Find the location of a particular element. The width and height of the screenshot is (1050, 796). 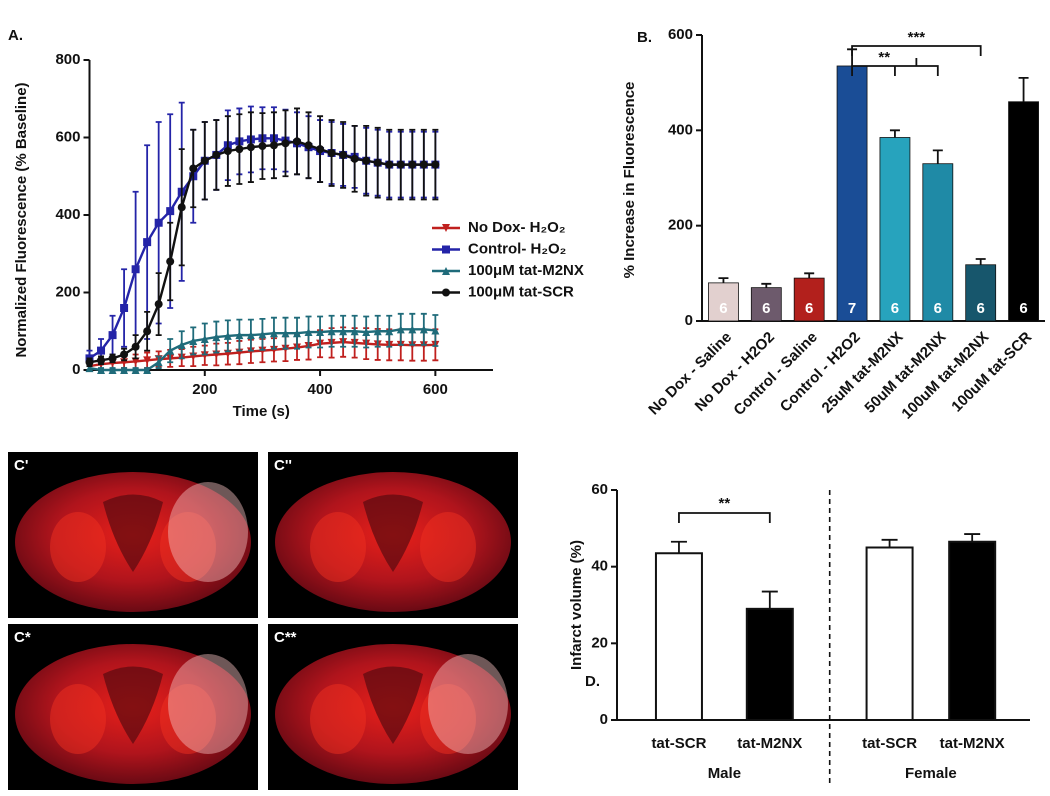

x-axis-label: Time (s) is located at coordinates (261, 411).